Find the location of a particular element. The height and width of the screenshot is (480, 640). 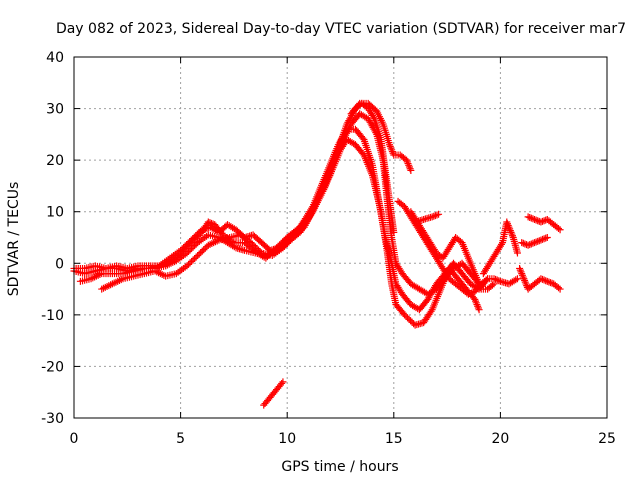

y-tick-label: -30 is located at coordinates (52, 419).